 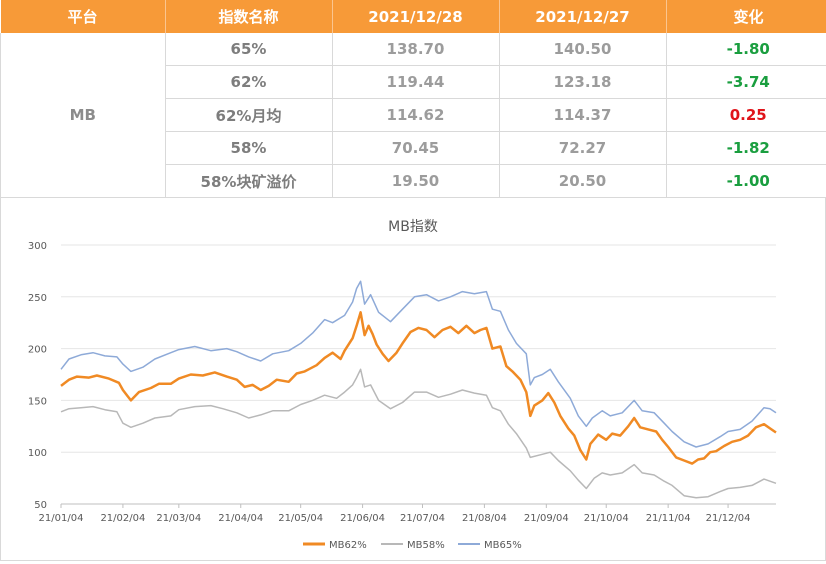 I want to click on y-tick-label: 100, so click(x=37, y=453).